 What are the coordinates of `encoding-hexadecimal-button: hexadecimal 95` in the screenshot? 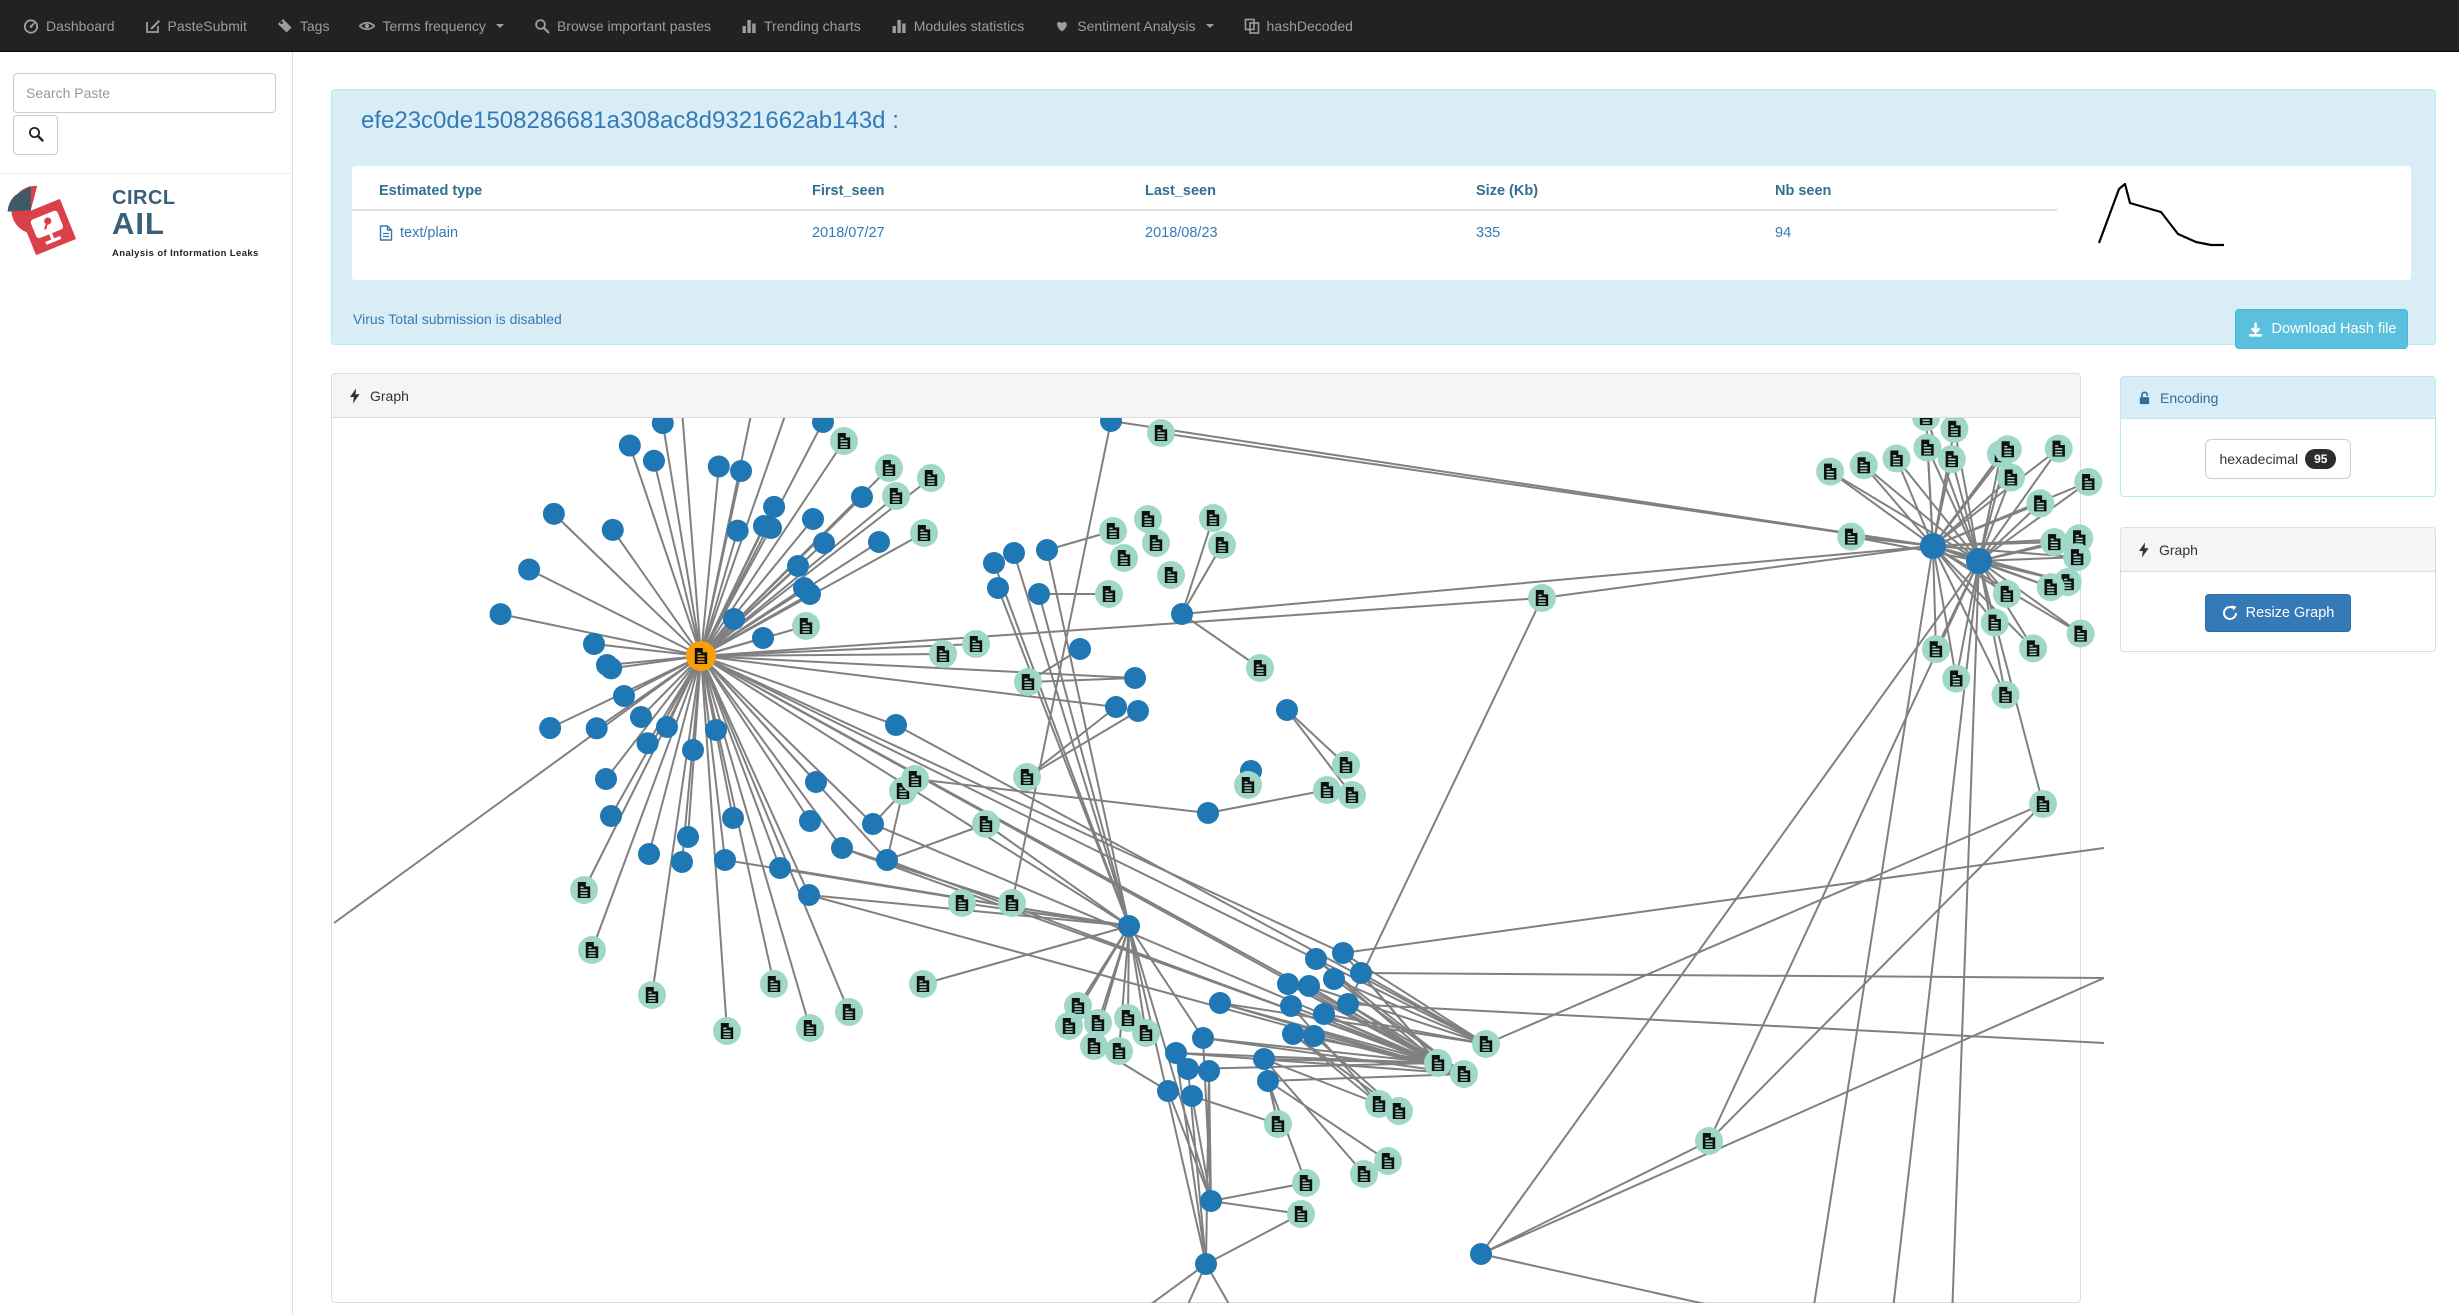 It's located at (2278, 458).